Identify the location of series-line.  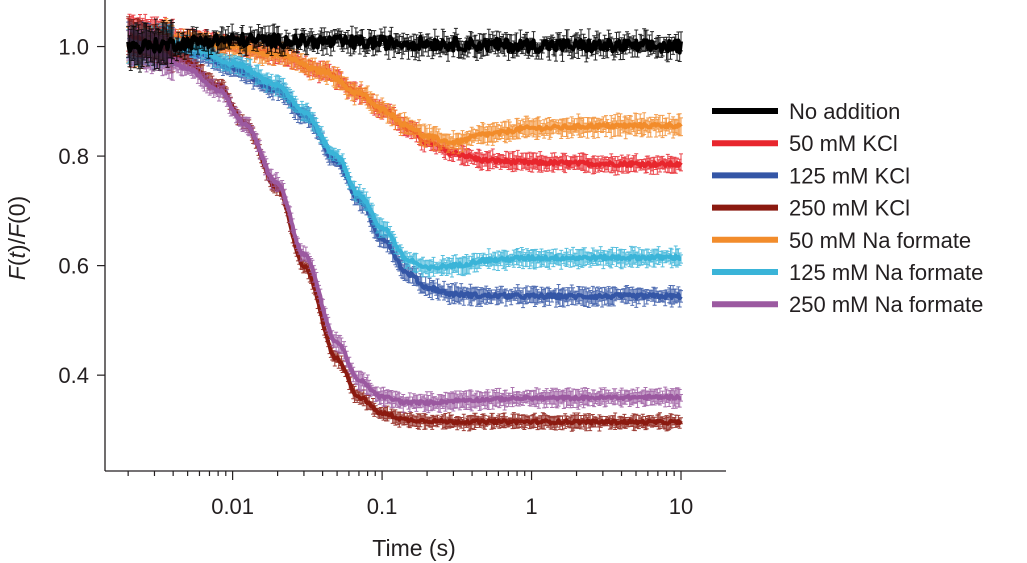
(404, 43).